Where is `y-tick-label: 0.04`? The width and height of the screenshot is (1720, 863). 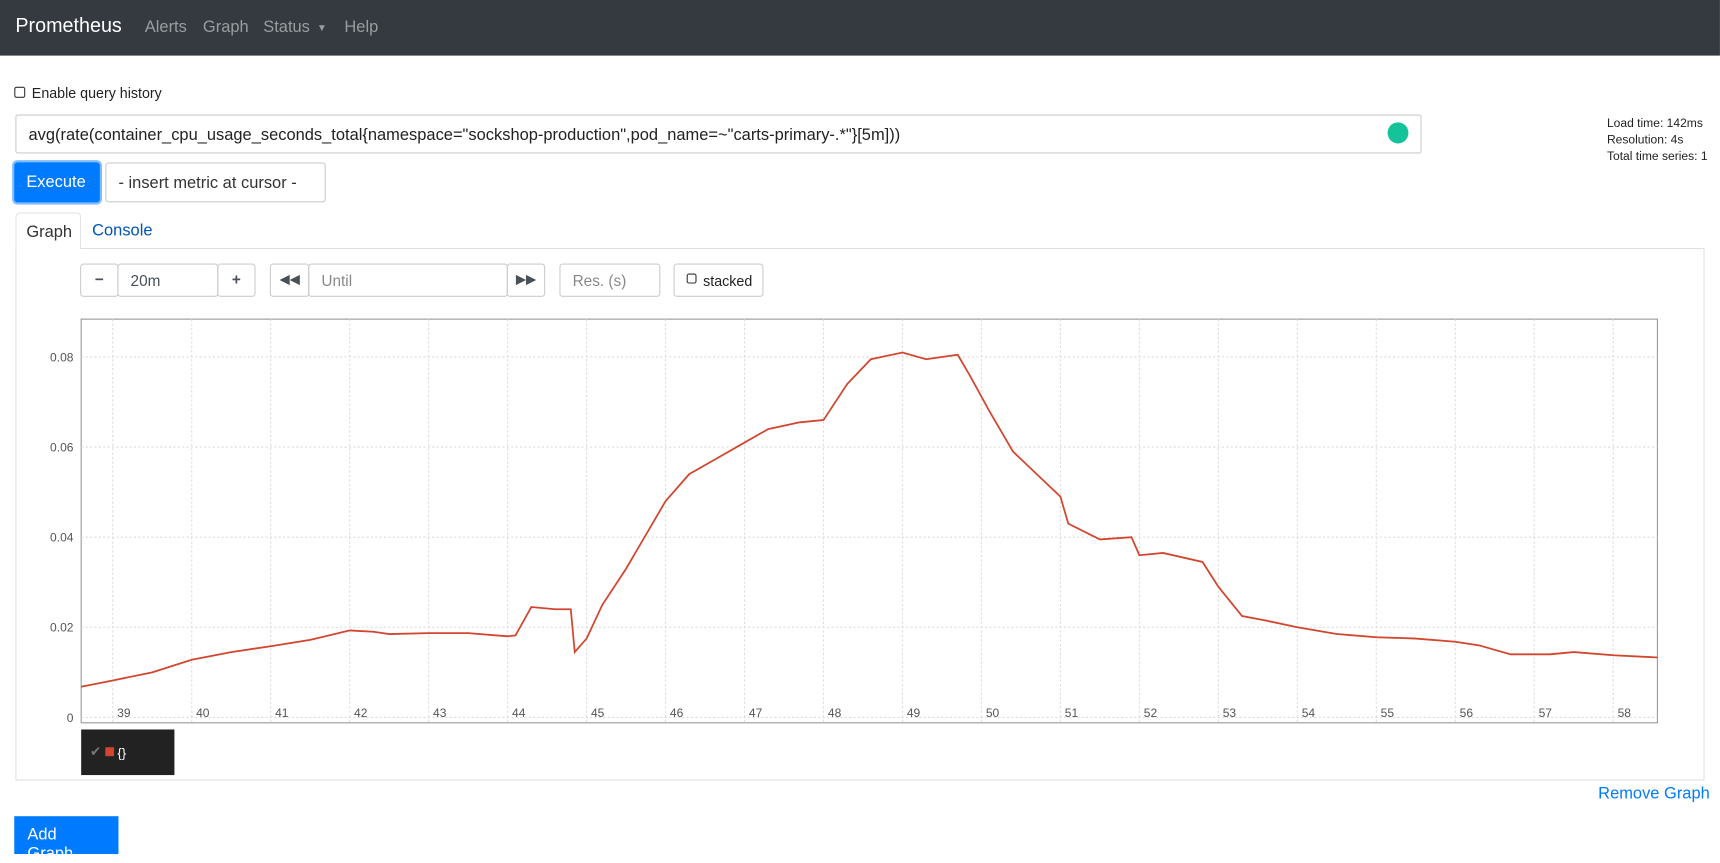 y-tick-label: 0.04 is located at coordinates (62, 538).